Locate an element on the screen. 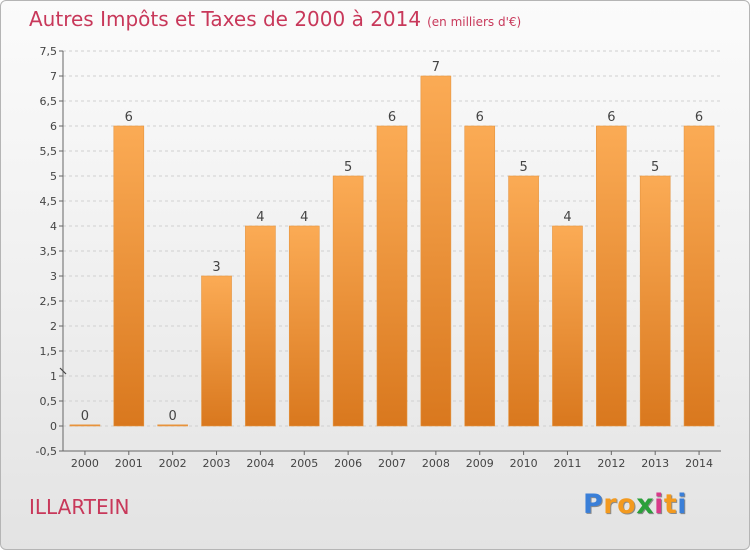 The height and width of the screenshot is (550, 750). y-tick-label: 7,5 is located at coordinates (49, 51).